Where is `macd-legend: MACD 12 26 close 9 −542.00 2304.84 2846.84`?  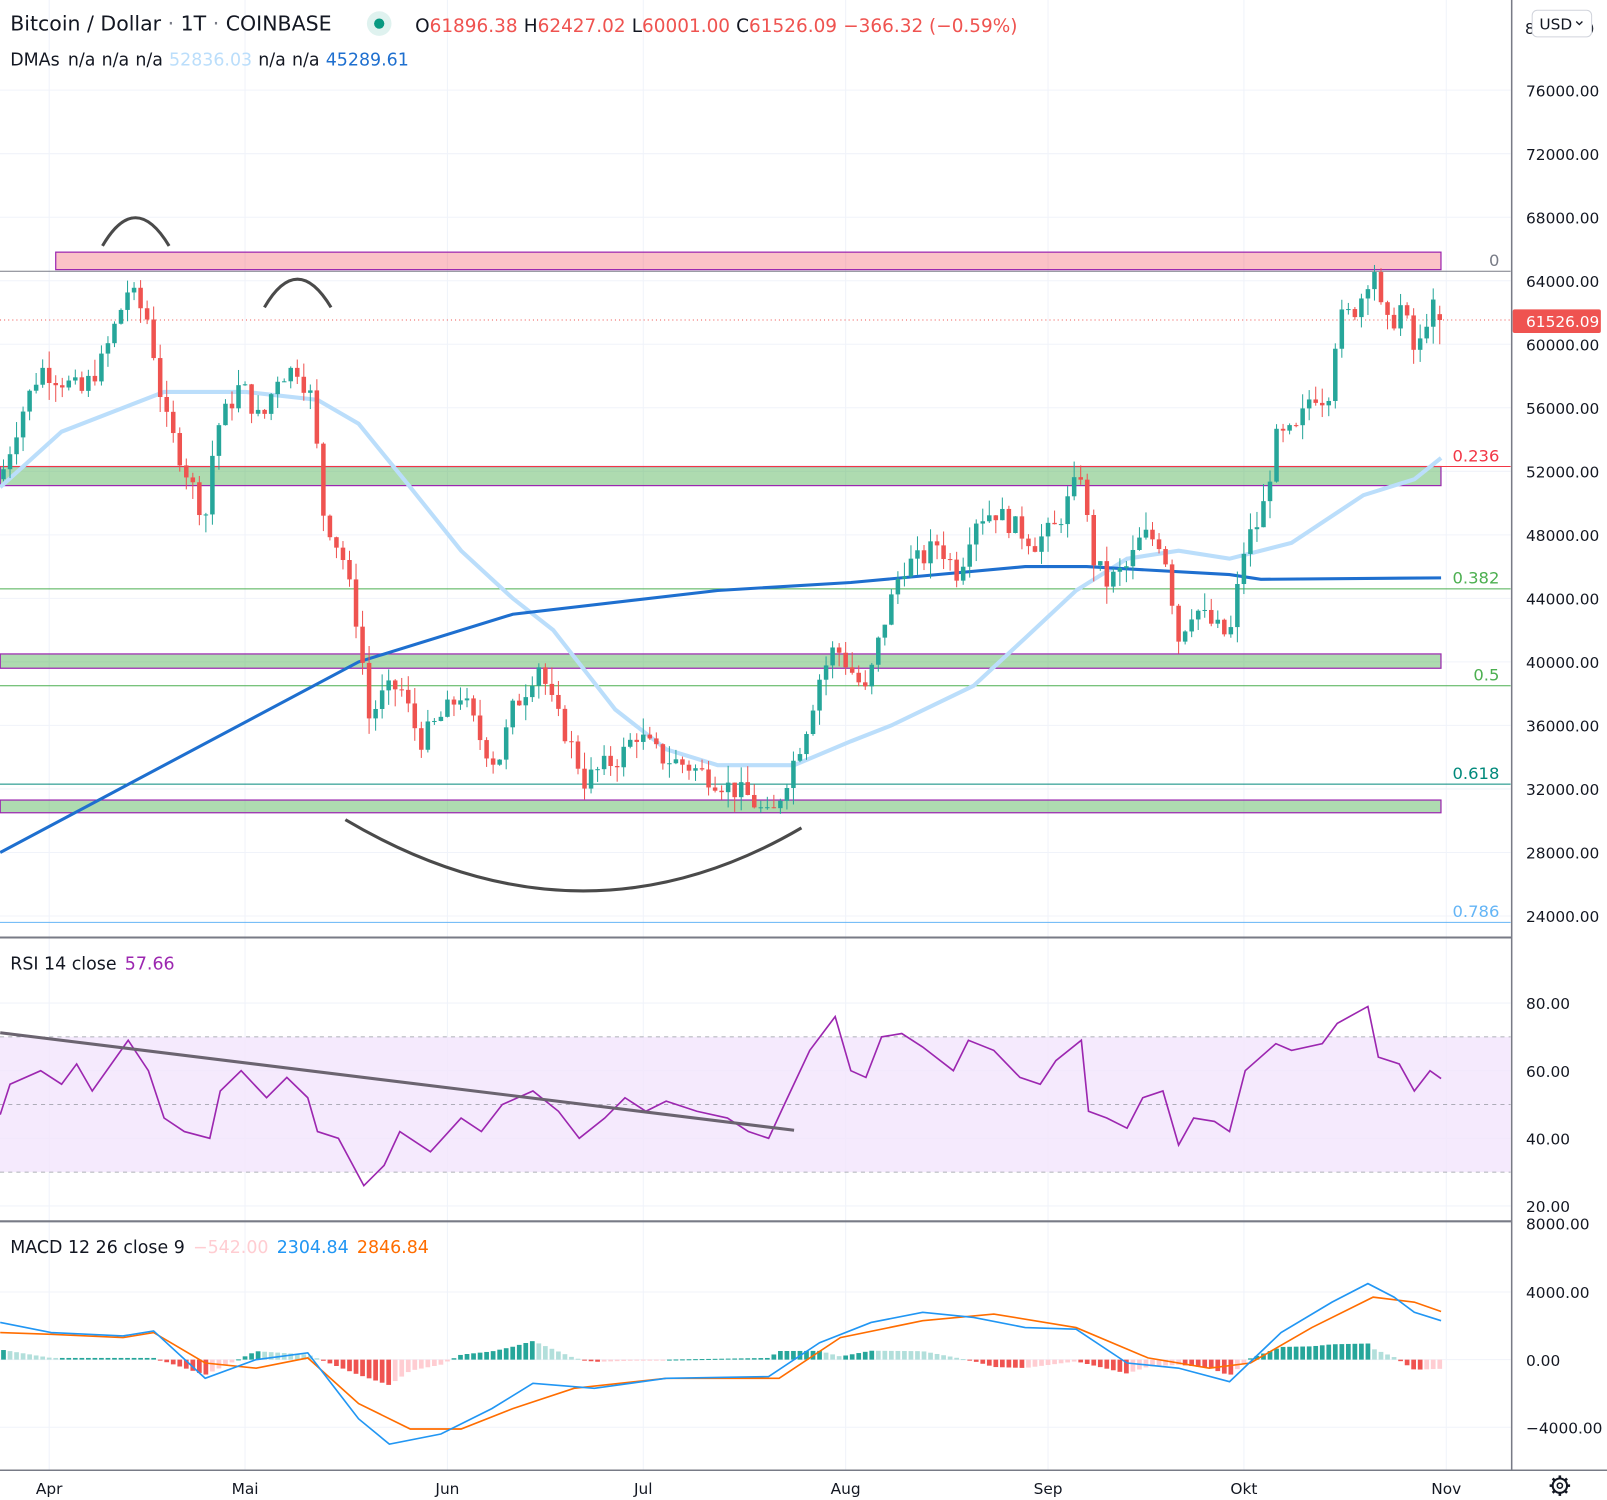 macd-legend: MACD 12 26 close 9 −542.00 2304.84 2846.84 is located at coordinates (219, 1248).